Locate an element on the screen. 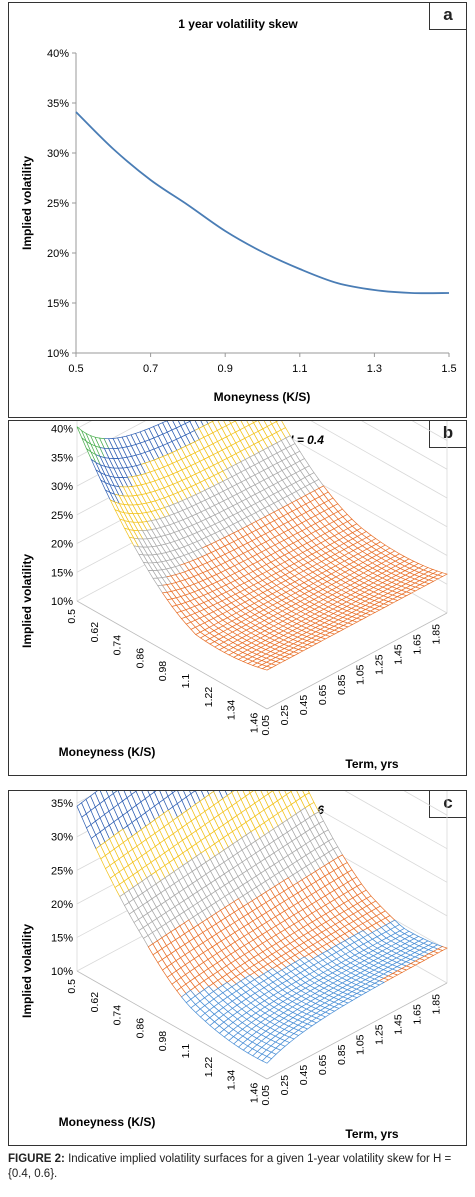  y-tick-label: 15% is located at coordinates (58, 304).